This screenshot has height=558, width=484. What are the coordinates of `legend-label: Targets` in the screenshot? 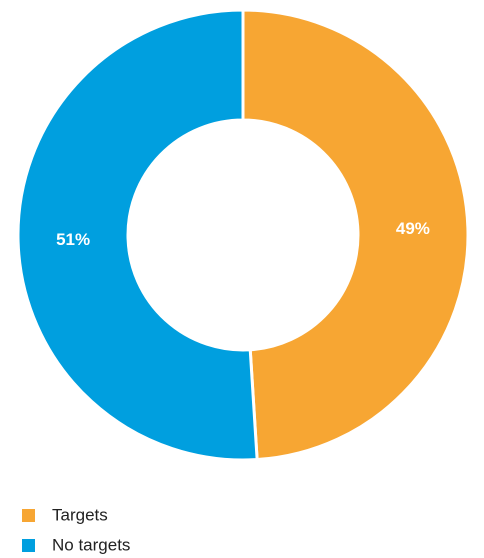 It's located at (80, 514).